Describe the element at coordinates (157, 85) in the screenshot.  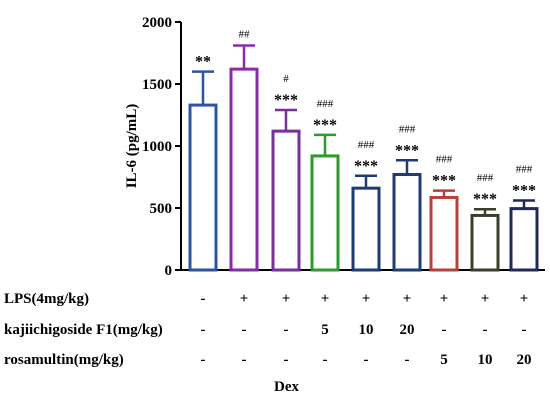
I see `y-tick-label: 1500` at that location.